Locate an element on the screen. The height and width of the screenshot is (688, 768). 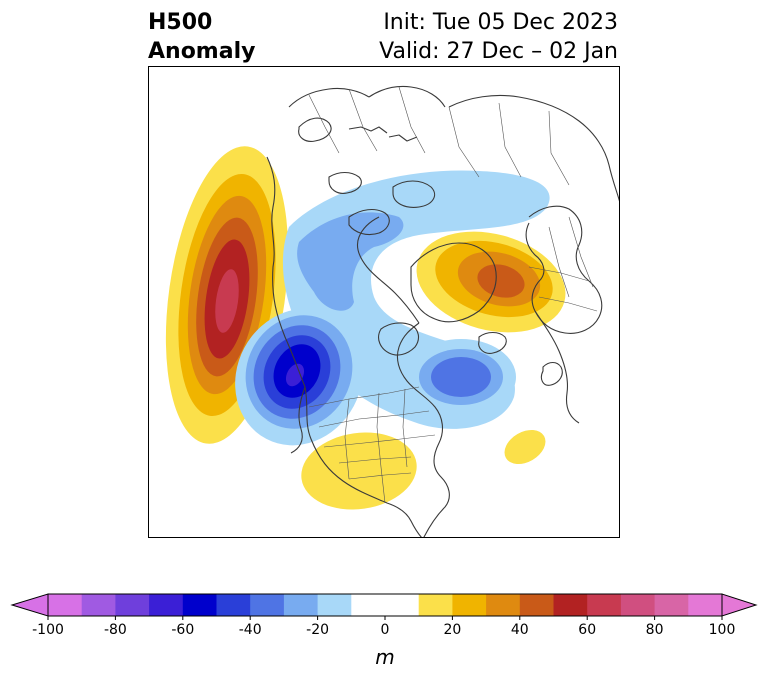
colorbar-tick-label: 100 is located at coordinates (722, 630).